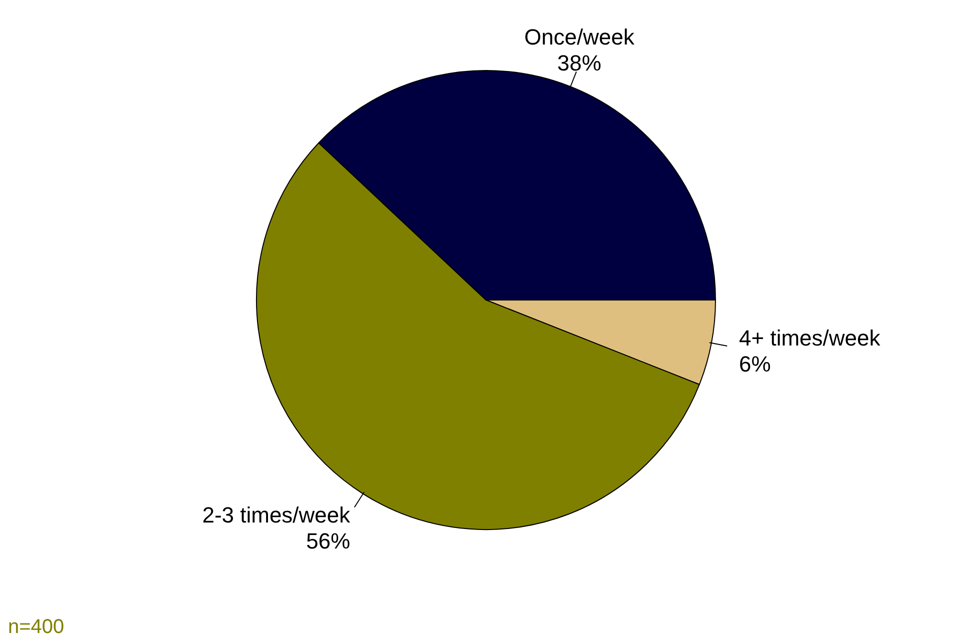 This screenshot has height=643, width=972. What do you see at coordinates (277, 515) in the screenshot?
I see `slice-label: 2-3 times/week` at bounding box center [277, 515].